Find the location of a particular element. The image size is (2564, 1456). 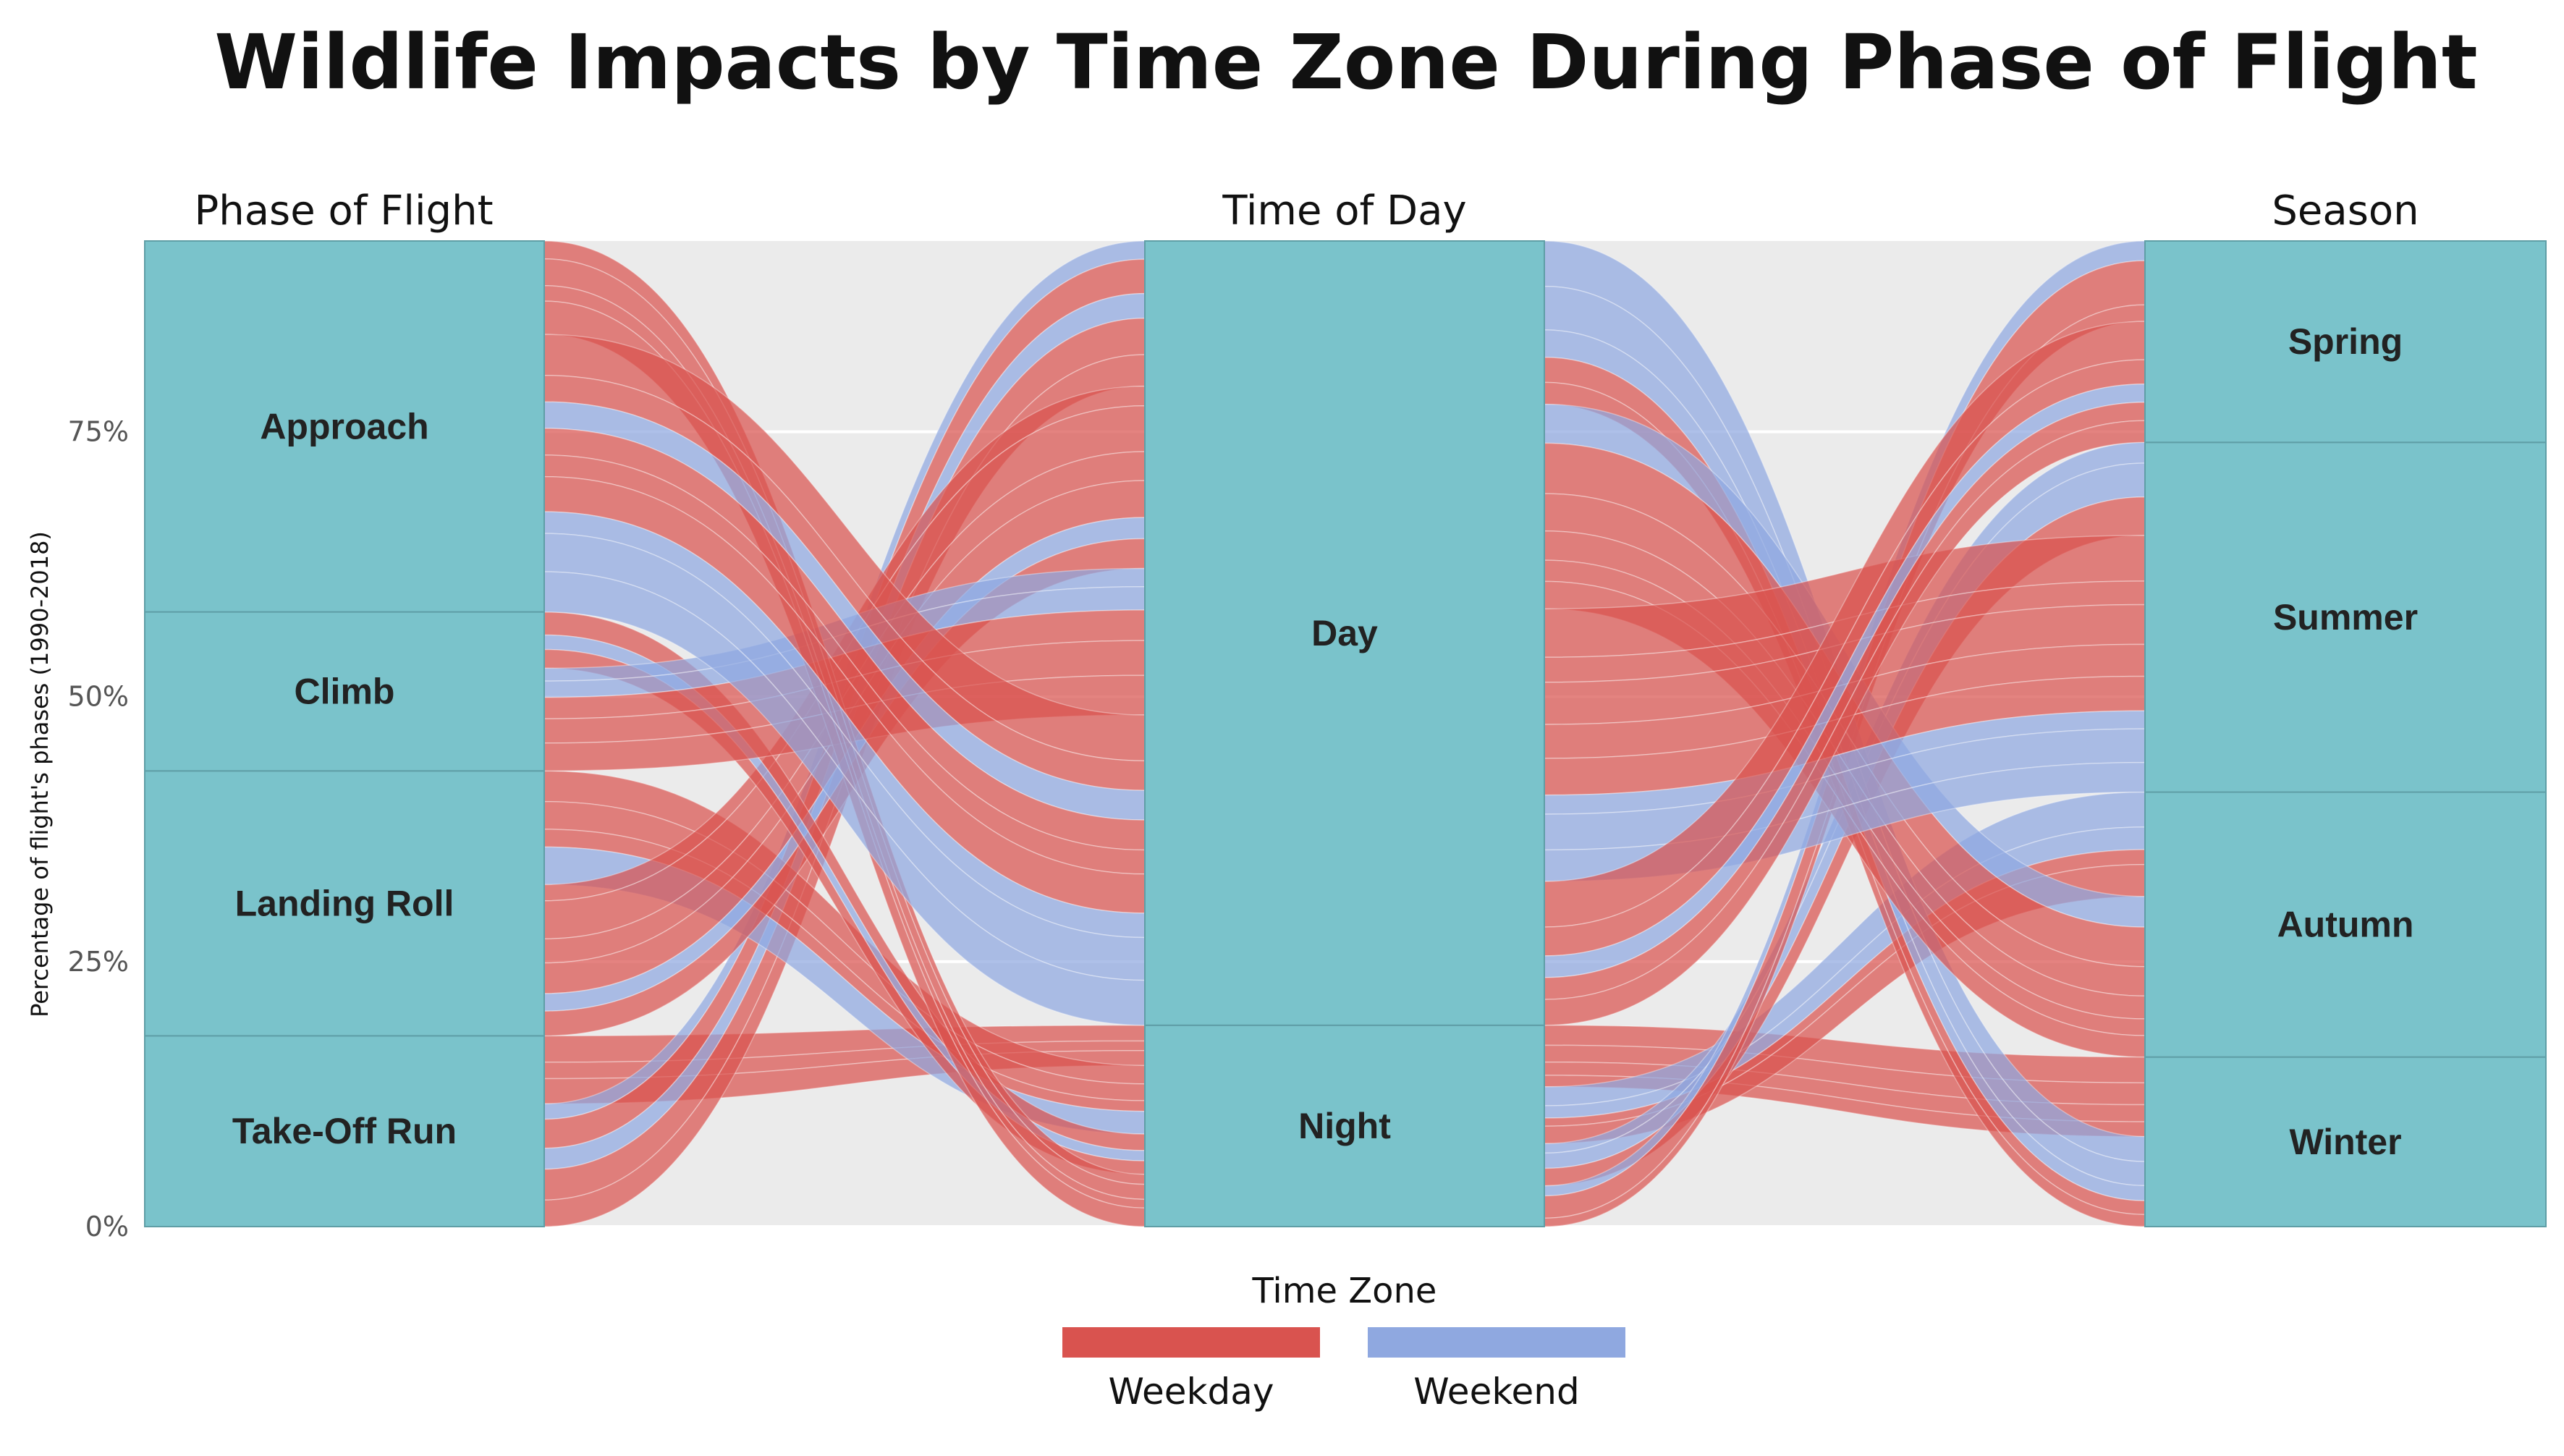

legend-title: Time Zone is located at coordinates (1344, 1291).